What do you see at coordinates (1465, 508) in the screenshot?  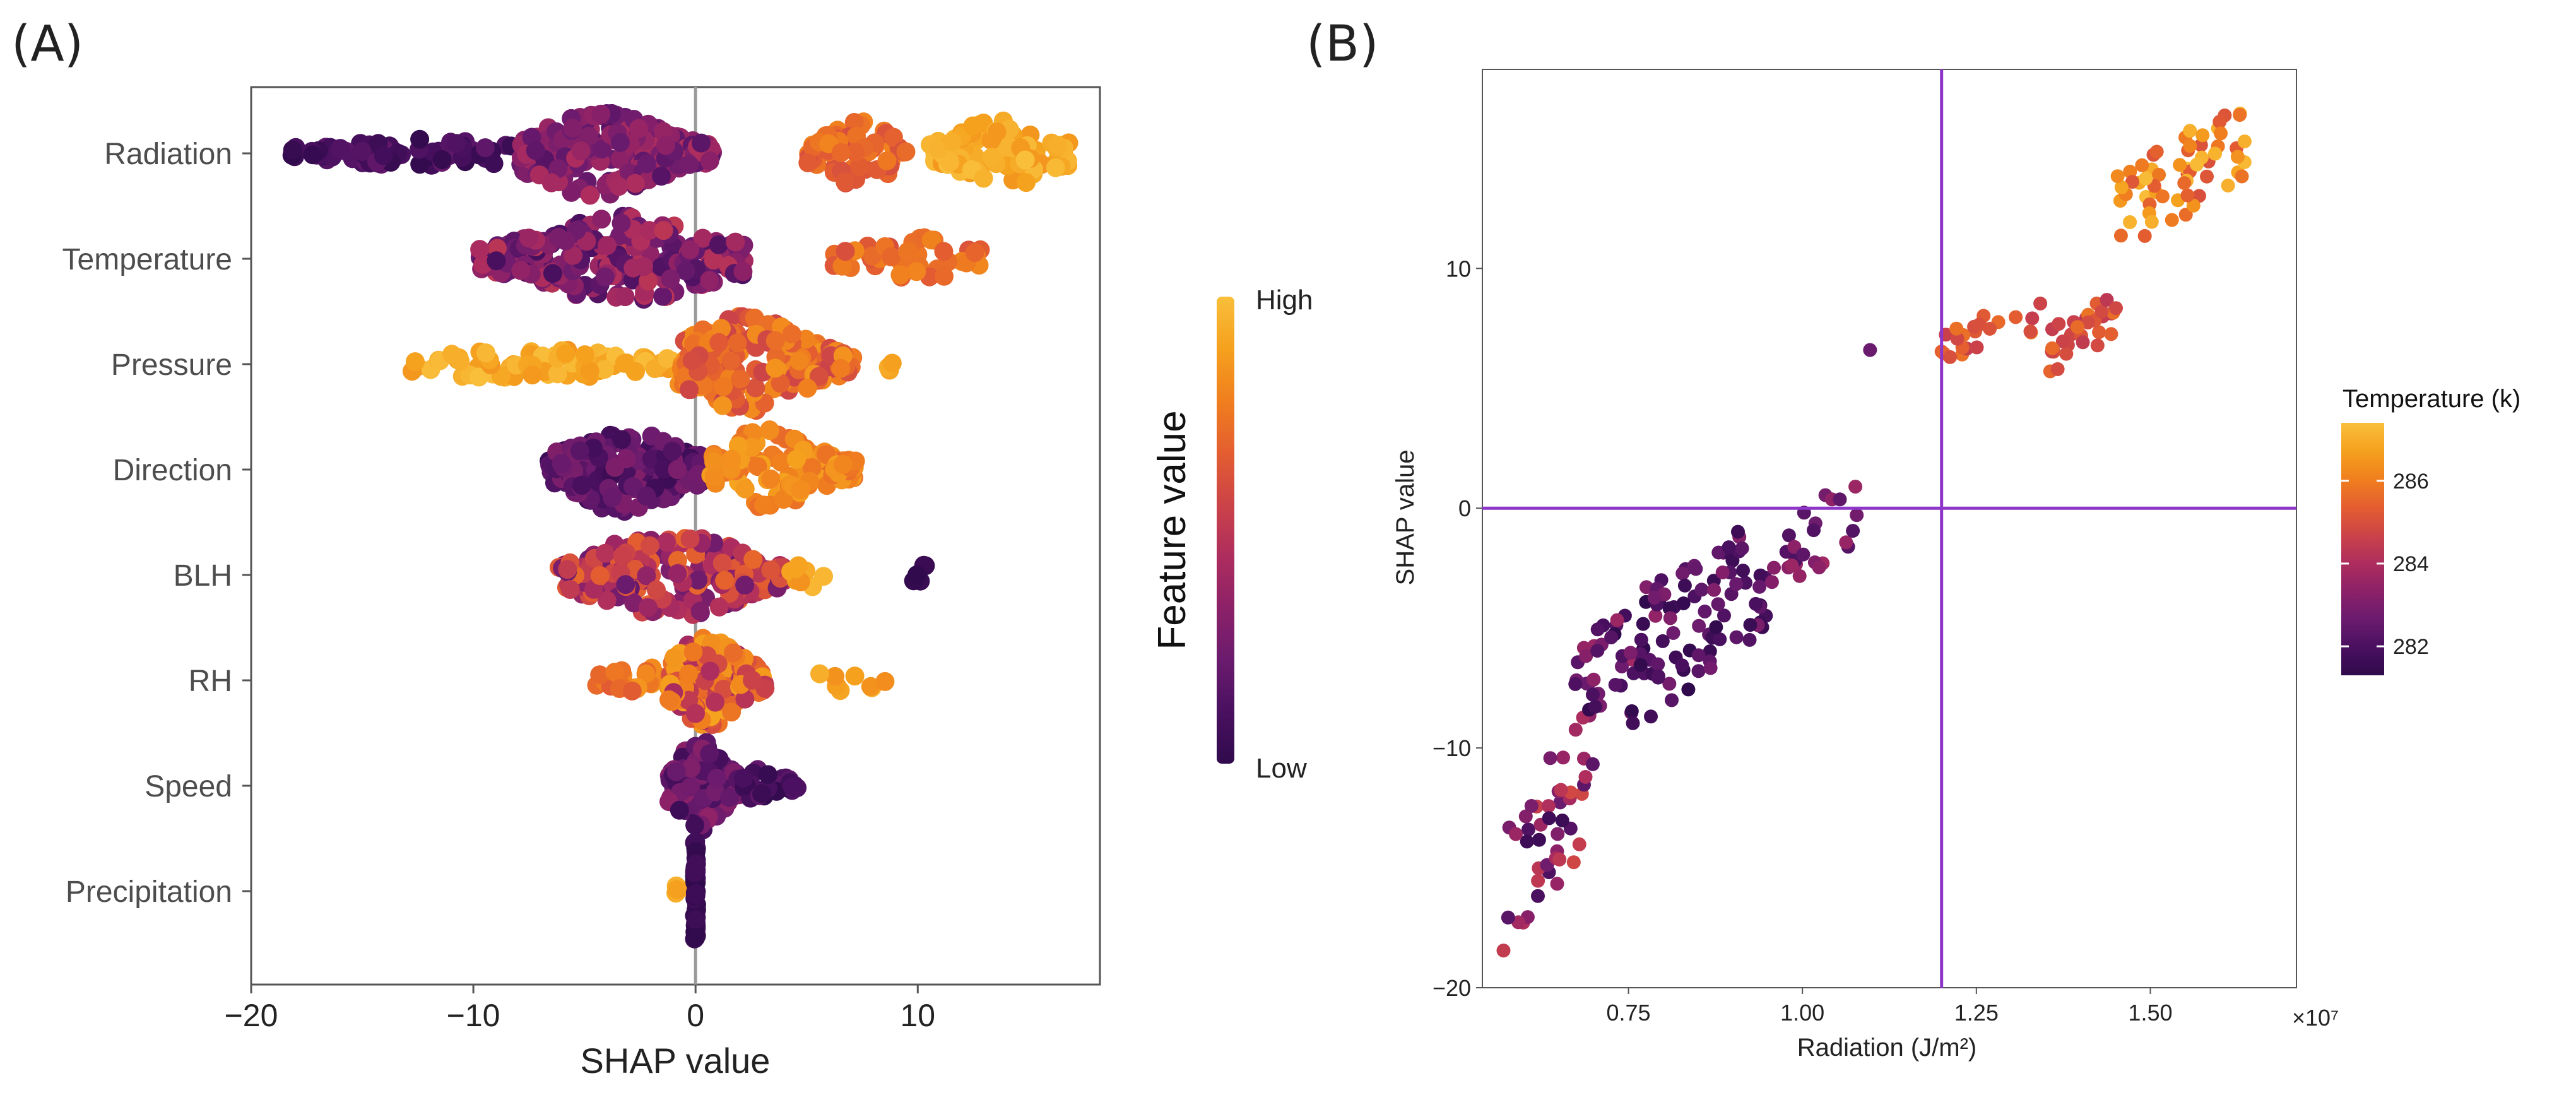 I see `y-tick-label-b: 0` at bounding box center [1465, 508].